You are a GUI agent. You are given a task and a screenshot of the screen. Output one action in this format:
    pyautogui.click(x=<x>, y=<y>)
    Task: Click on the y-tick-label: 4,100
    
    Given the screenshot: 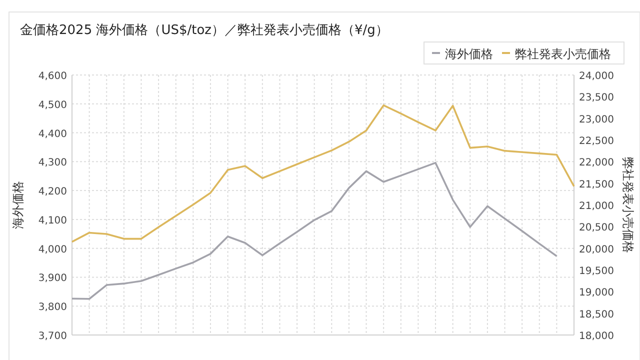 What is the action you would take?
    pyautogui.click(x=52, y=220)
    